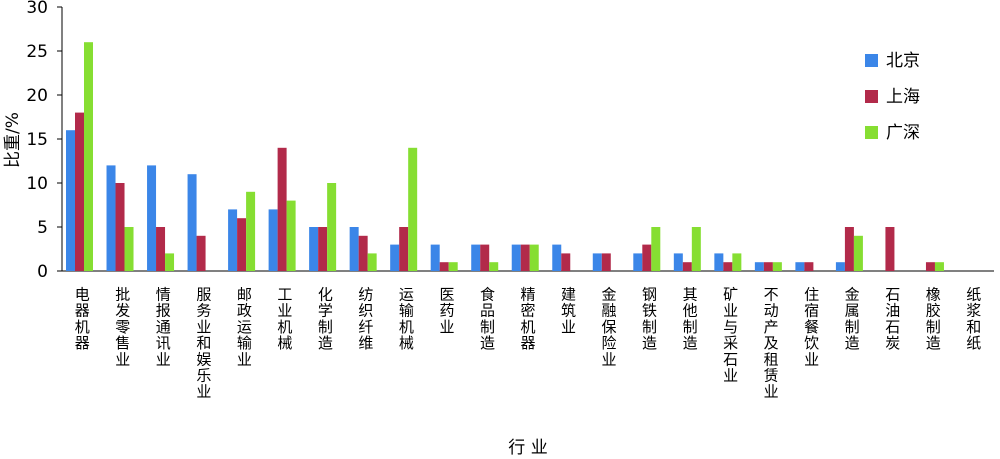 The width and height of the screenshot is (1000, 459). Describe the element at coordinates (42, 228) in the screenshot. I see `y-tick-label: 5` at that location.